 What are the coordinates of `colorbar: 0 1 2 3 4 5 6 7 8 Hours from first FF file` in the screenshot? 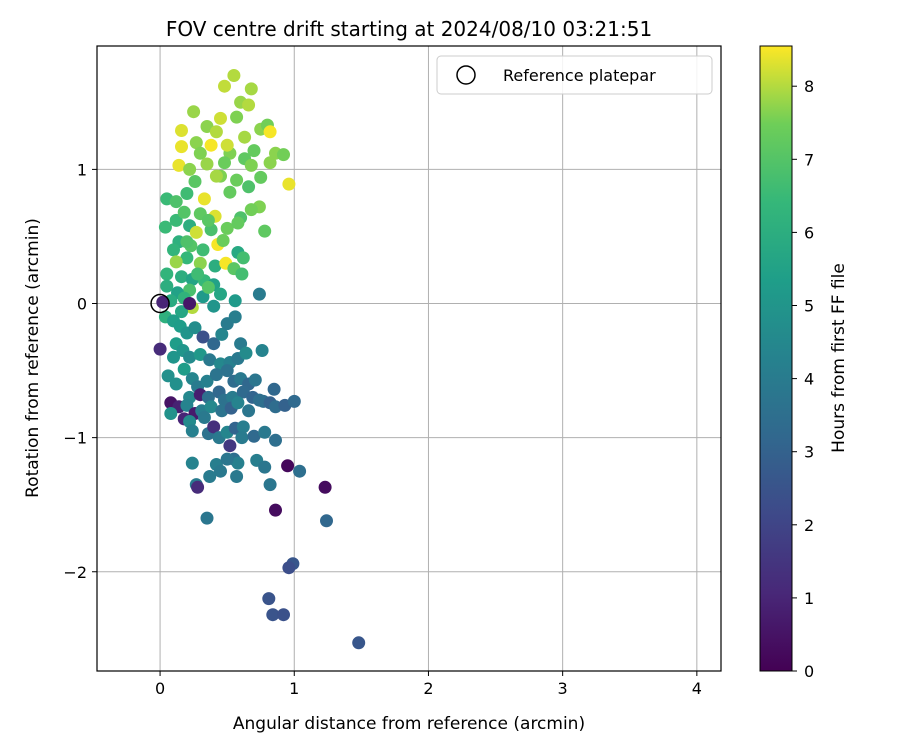 It's located at (804, 363).